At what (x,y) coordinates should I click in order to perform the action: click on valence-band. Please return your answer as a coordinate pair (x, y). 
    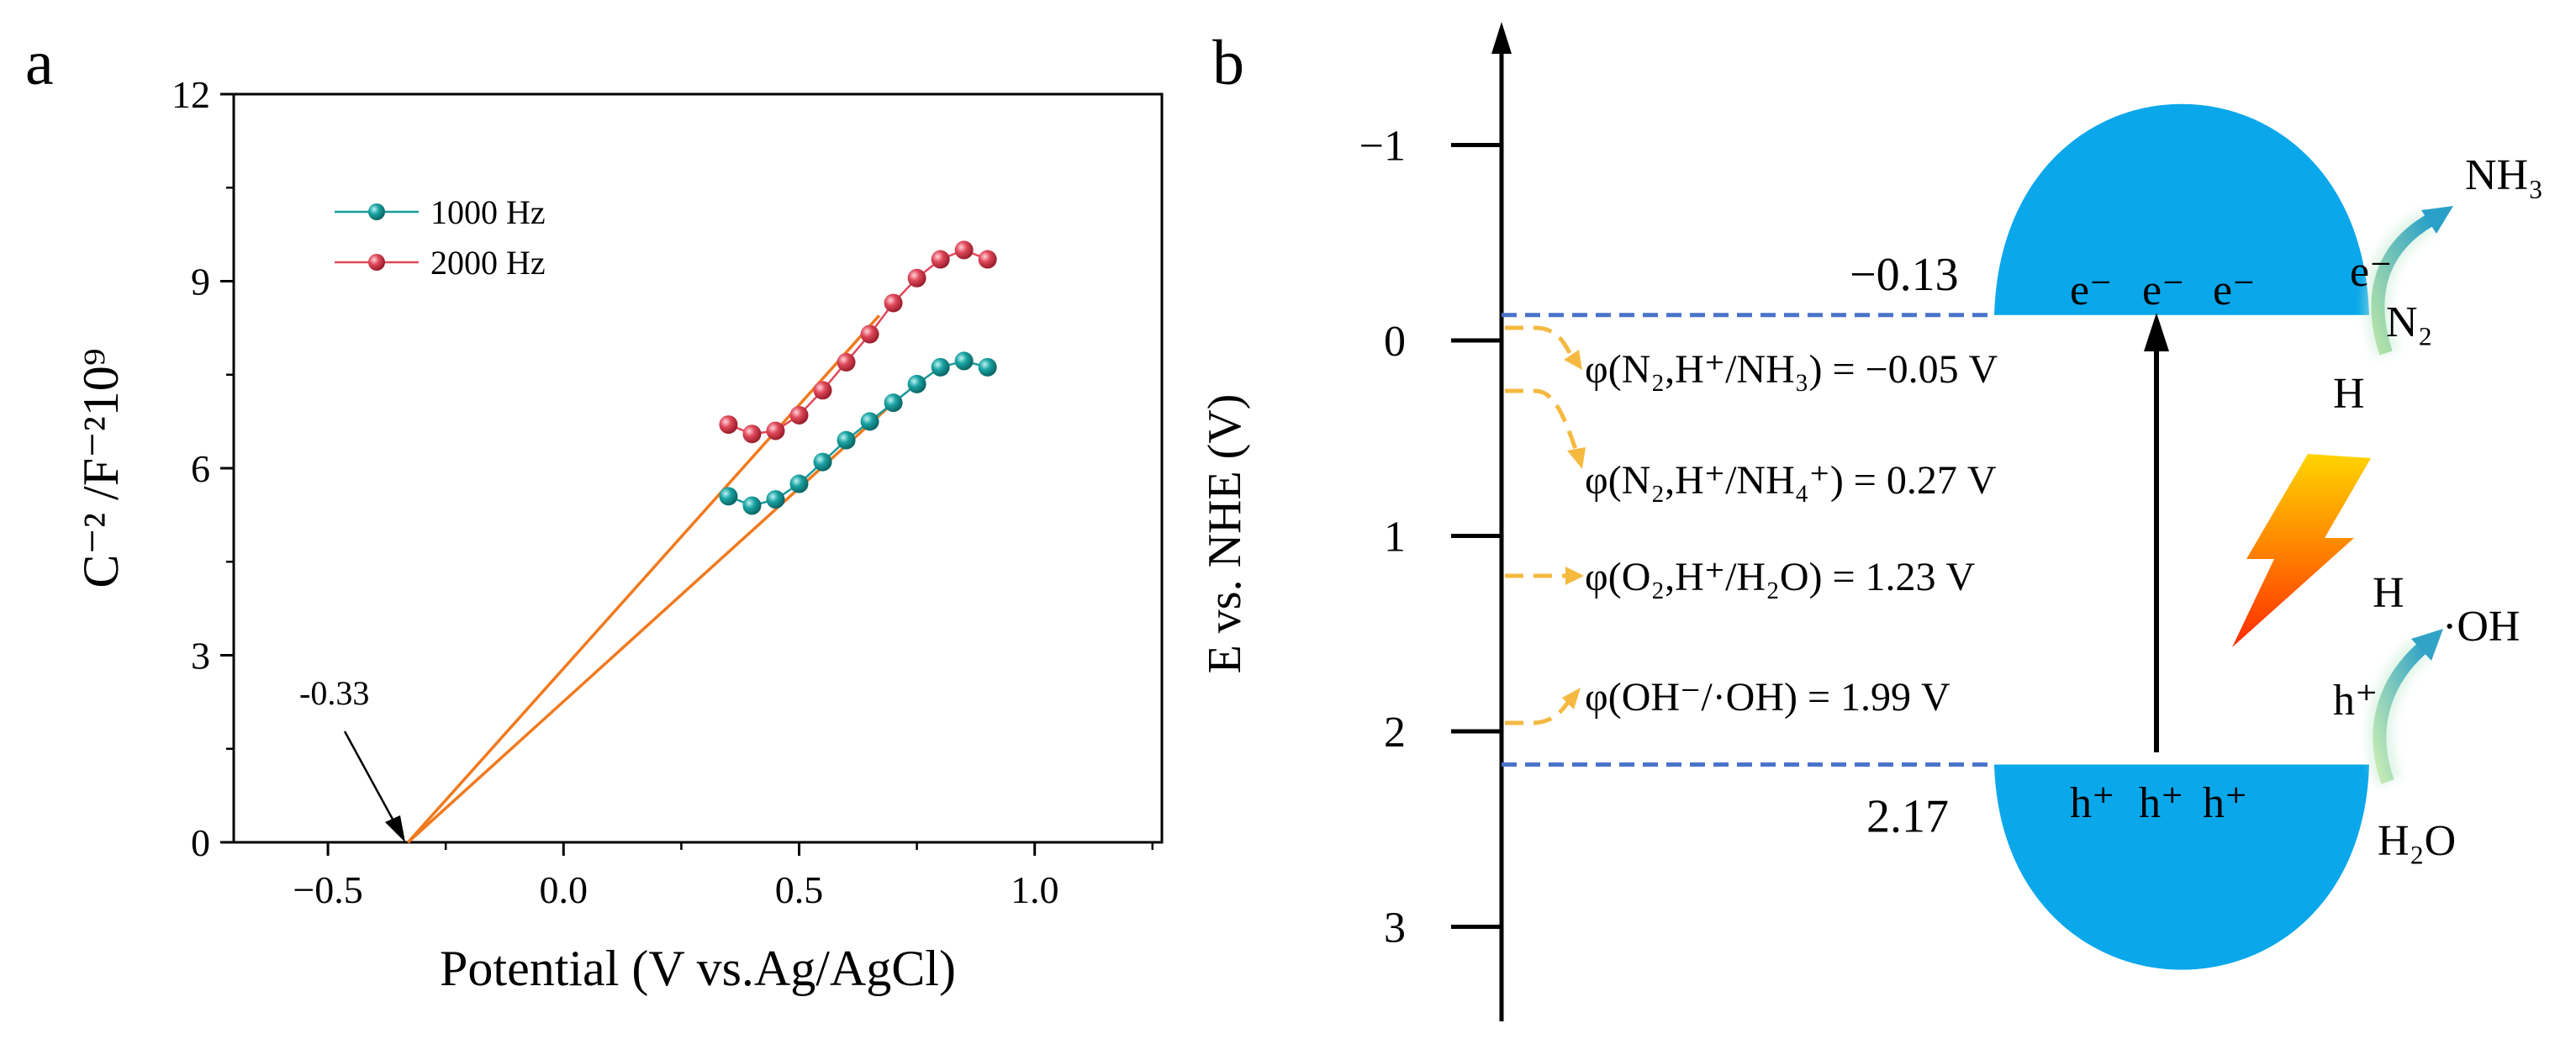
    Looking at the image, I should click on (2181, 867).